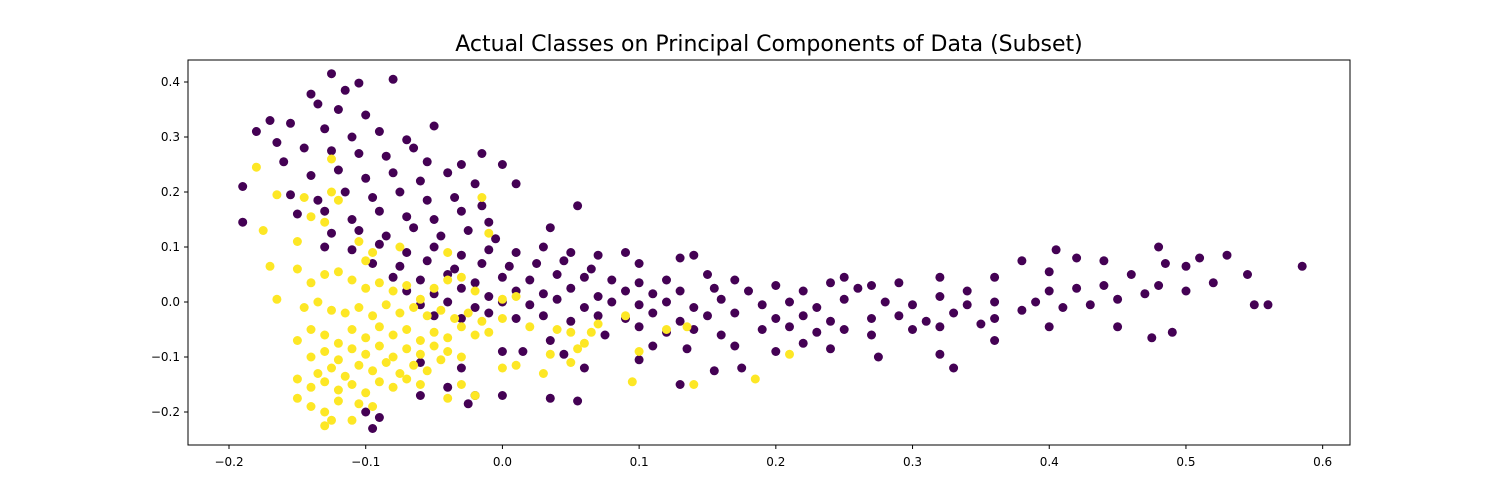  Describe the element at coordinates (165, 412) in the screenshot. I see `y-tick-label: −0.2` at that location.